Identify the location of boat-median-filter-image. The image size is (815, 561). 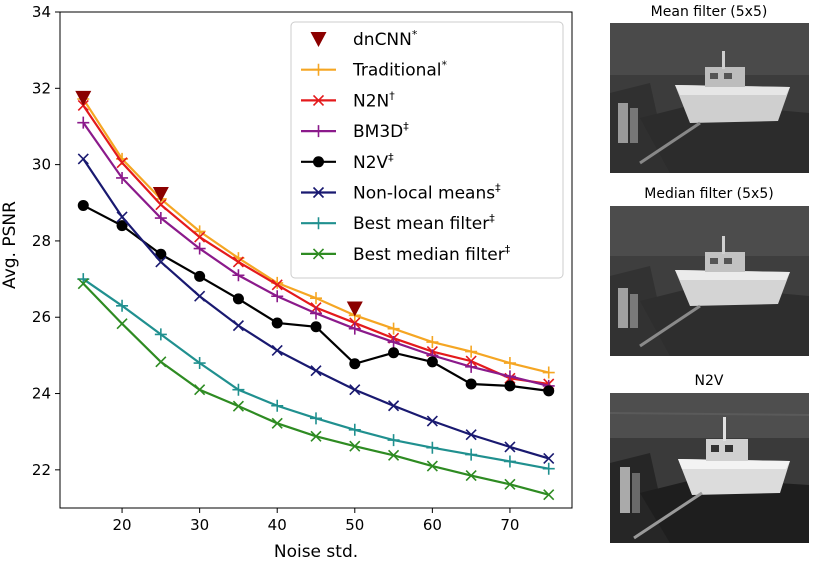
(709, 281).